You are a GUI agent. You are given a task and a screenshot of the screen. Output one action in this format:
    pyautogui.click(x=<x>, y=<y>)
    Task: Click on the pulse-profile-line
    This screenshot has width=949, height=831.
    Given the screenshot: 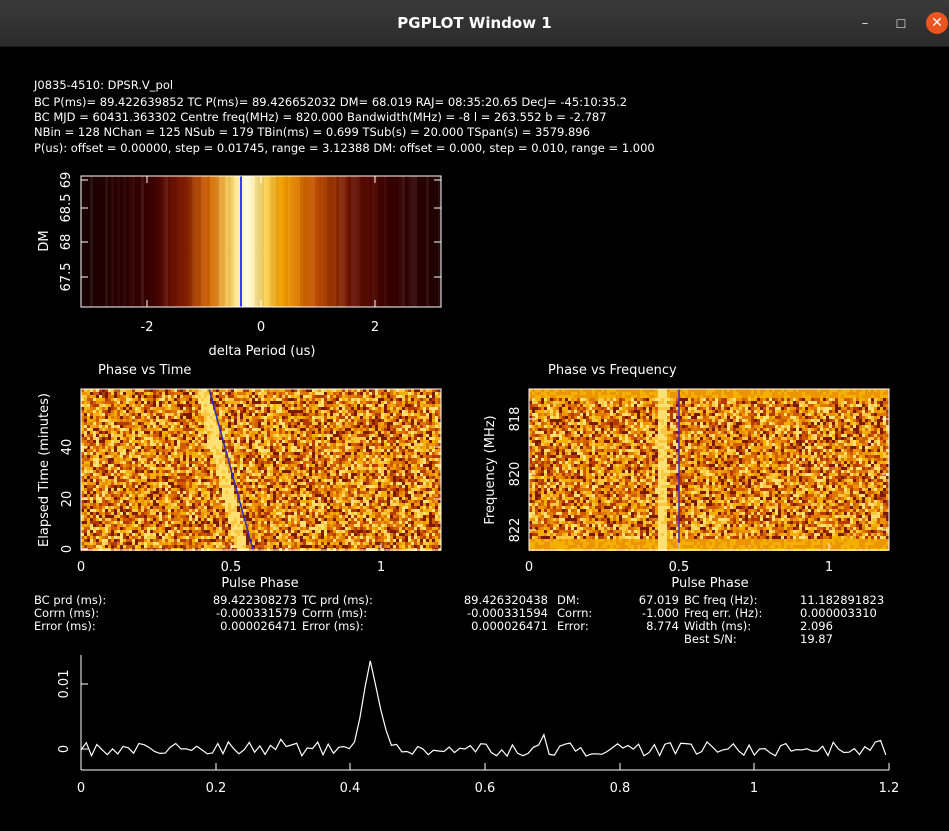 What is the action you would take?
    pyautogui.click(x=483, y=709)
    